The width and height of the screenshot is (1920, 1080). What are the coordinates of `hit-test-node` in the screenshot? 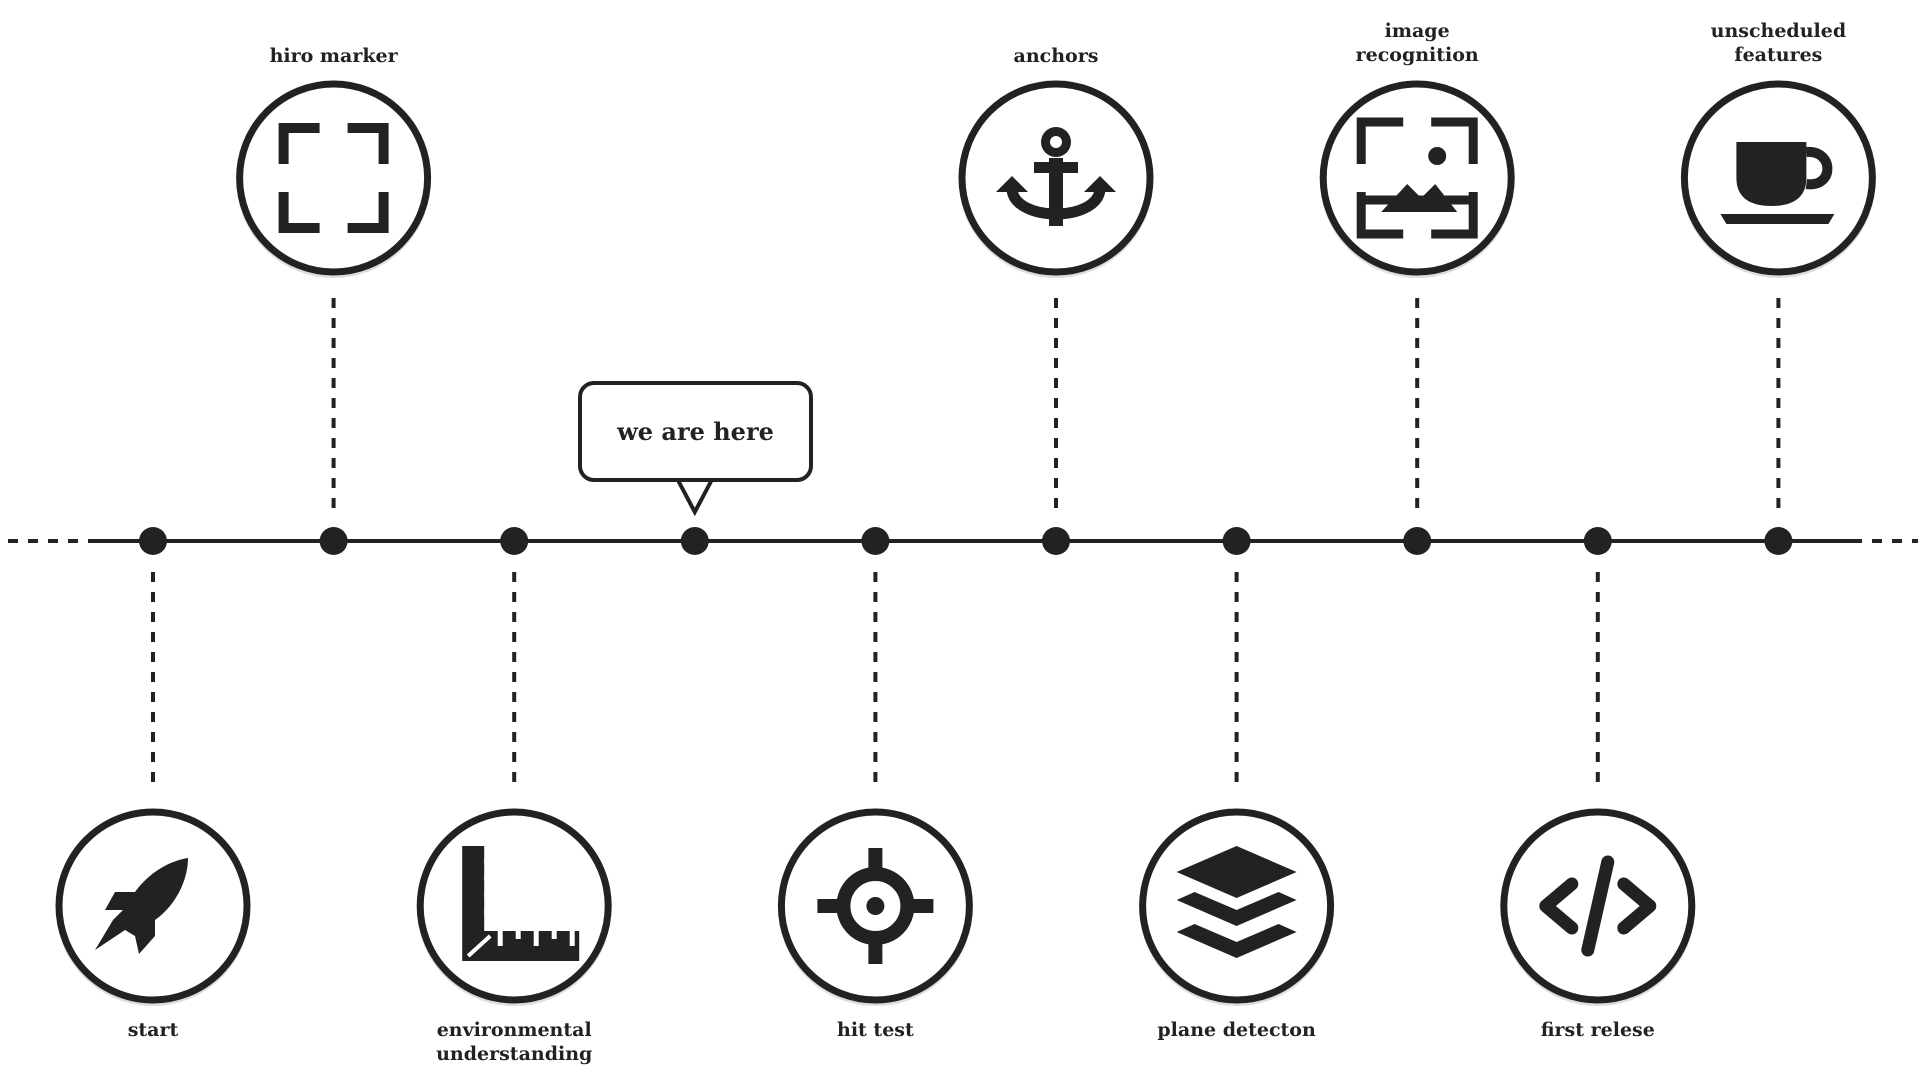 It's located at (875, 541).